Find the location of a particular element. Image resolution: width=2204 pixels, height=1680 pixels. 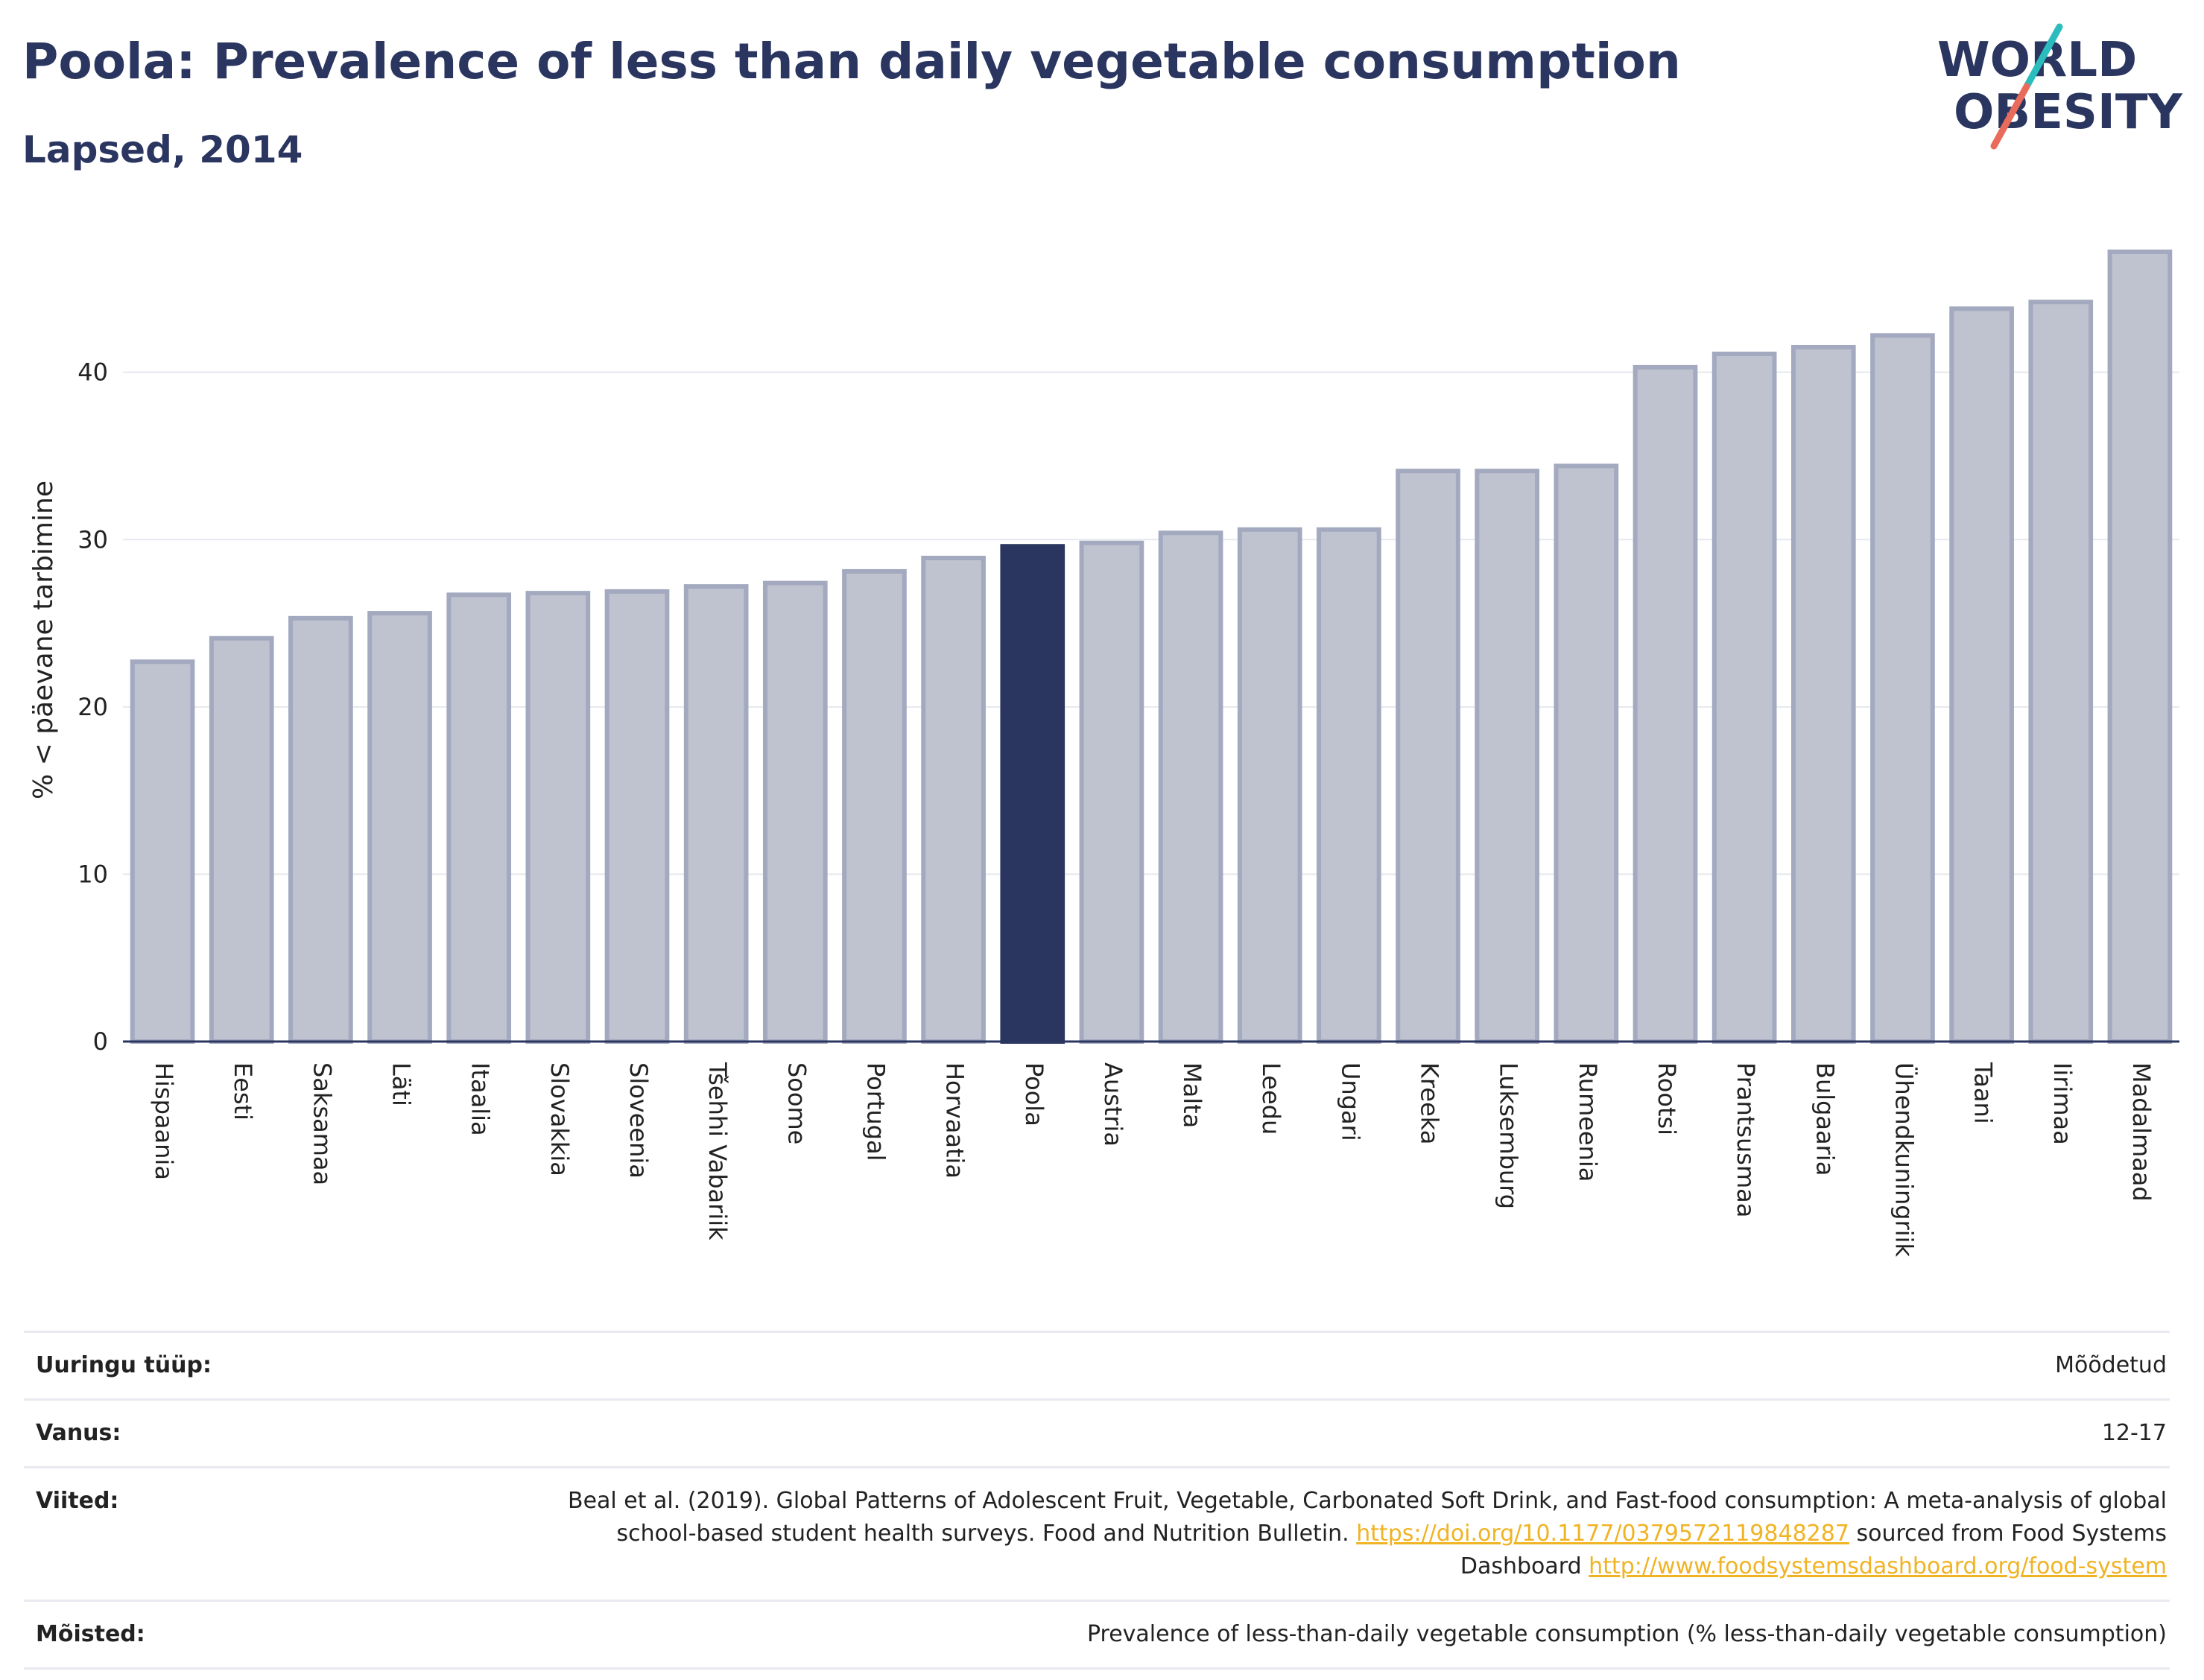

logo-line1: WORLD is located at coordinates (2037, 60).